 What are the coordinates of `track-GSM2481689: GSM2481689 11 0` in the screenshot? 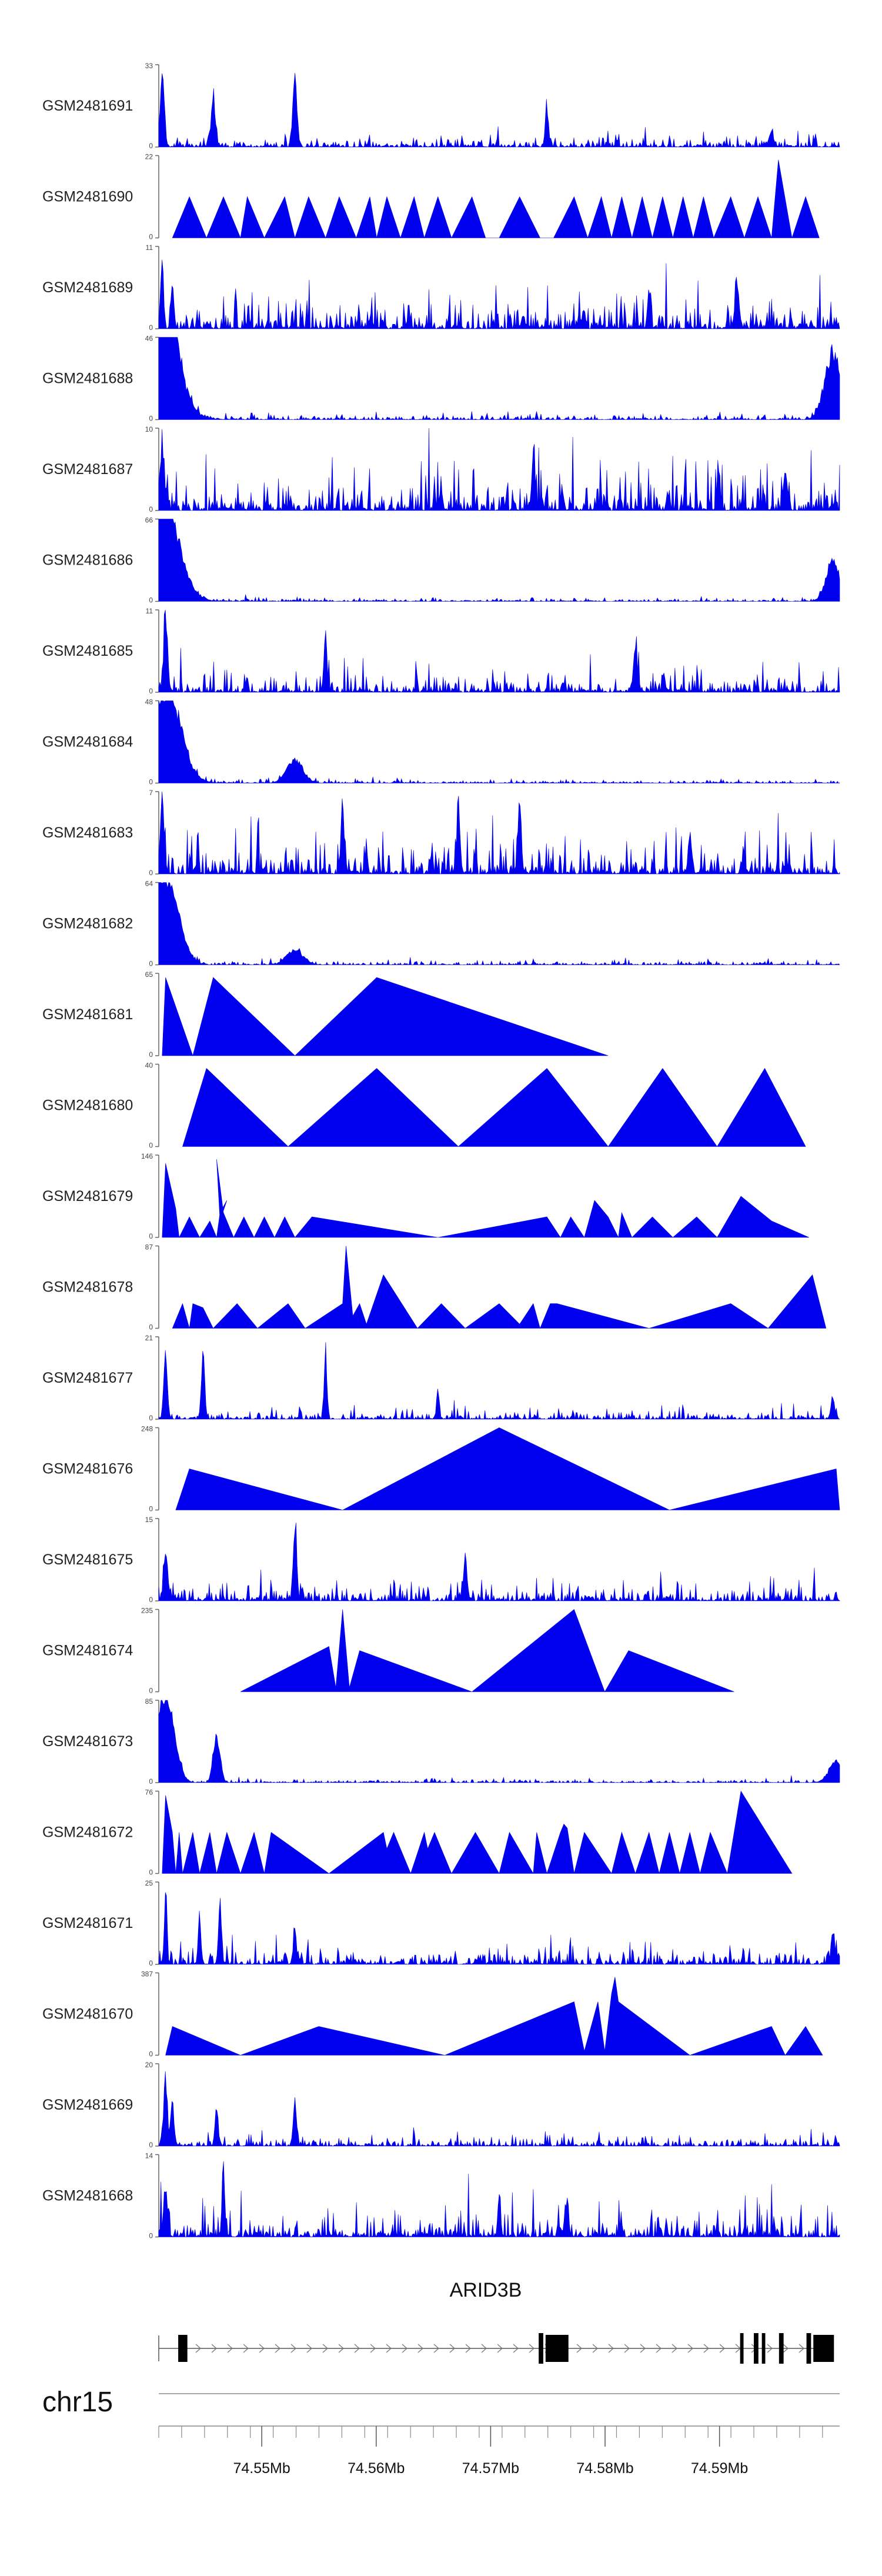 It's located at (441, 287).